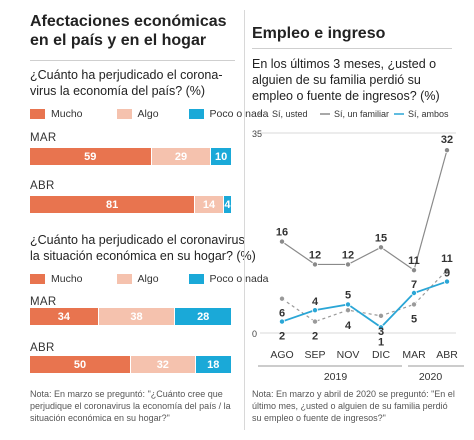 This screenshot has height=440, width=474. I want to click on row-label-abr-2: ABR, so click(42, 348).